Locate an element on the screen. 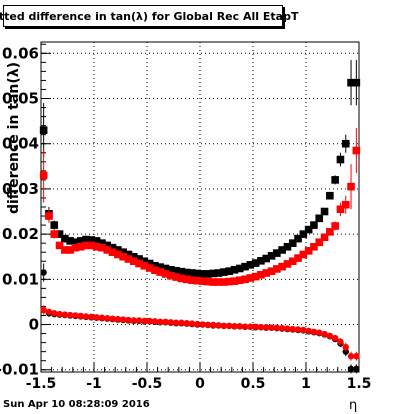  y-axis-label: difference in tan(λ) is located at coordinates (14, 138).